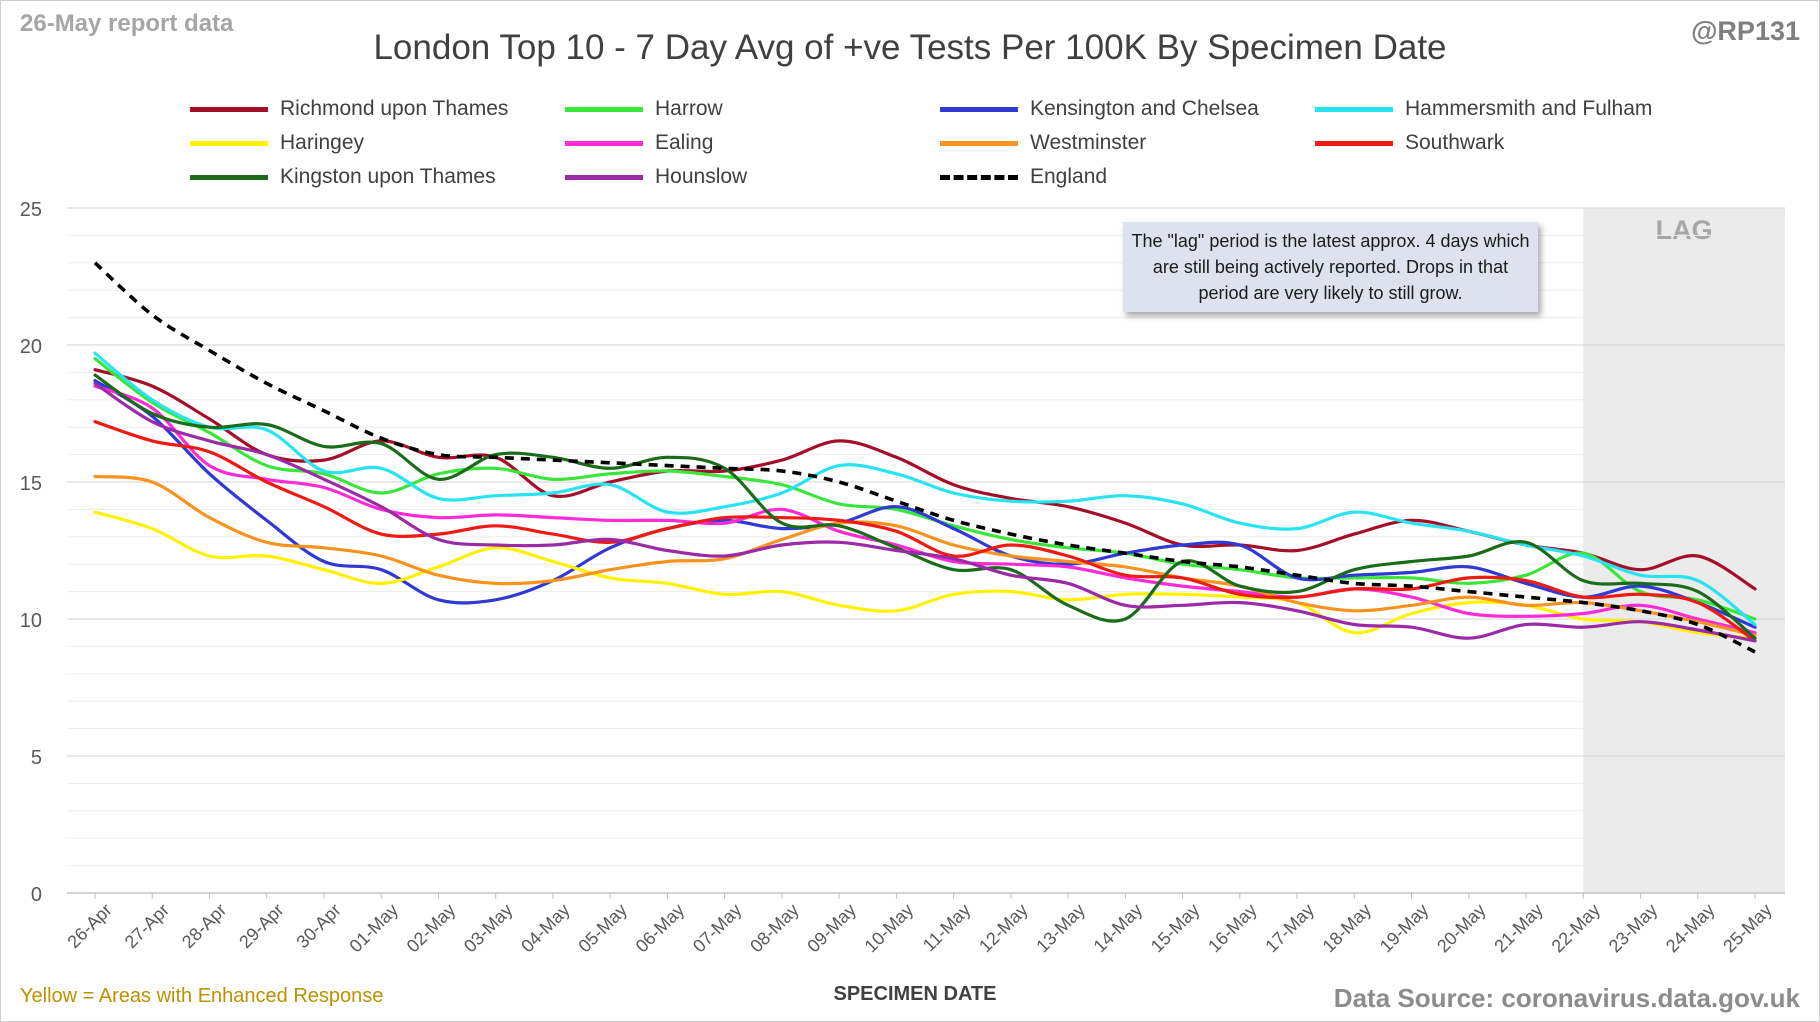 This screenshot has height=1022, width=1820. I want to click on series-line-haringey, so click(925, 575).